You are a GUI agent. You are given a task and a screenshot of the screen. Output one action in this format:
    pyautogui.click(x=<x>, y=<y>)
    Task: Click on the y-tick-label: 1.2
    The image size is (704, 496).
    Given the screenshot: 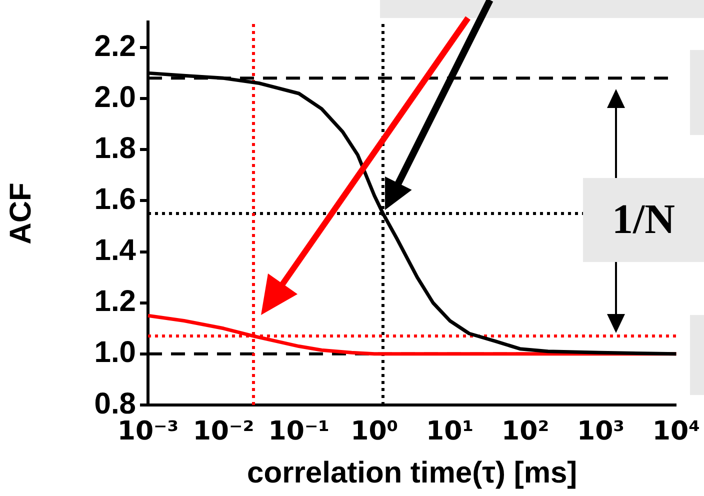 What is the action you would take?
    pyautogui.click(x=115, y=301)
    